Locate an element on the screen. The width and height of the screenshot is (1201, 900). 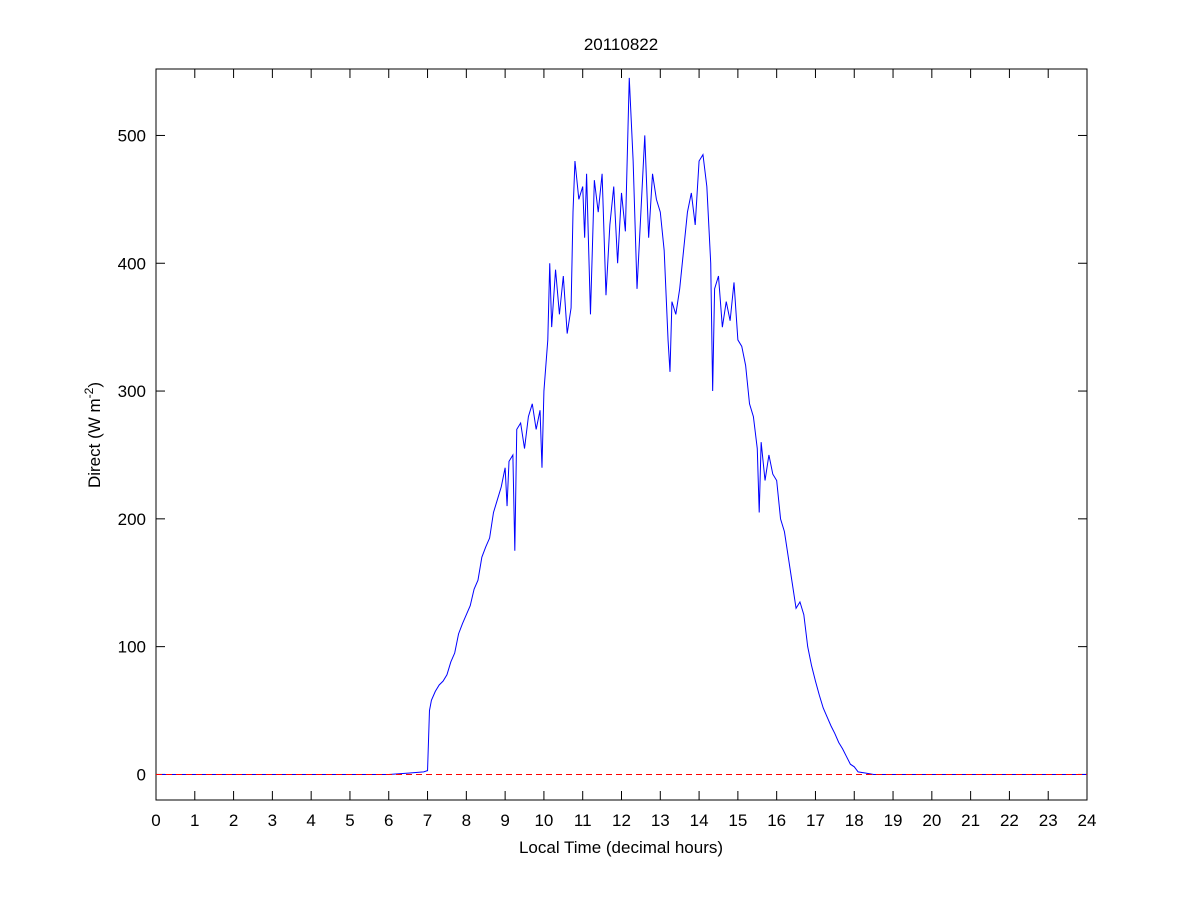
y-tick-label: 0 is located at coordinates (141, 774).